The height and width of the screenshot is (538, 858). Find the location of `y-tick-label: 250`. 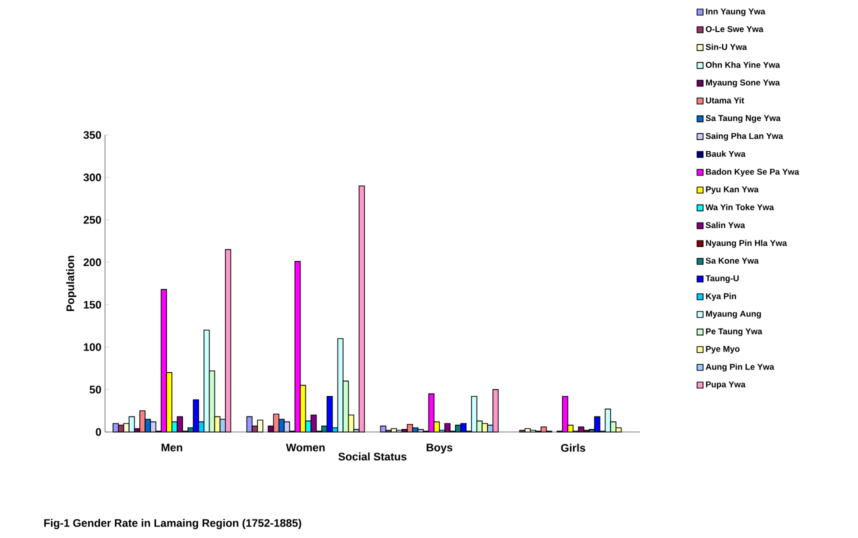

y-tick-label: 250 is located at coordinates (93, 220).